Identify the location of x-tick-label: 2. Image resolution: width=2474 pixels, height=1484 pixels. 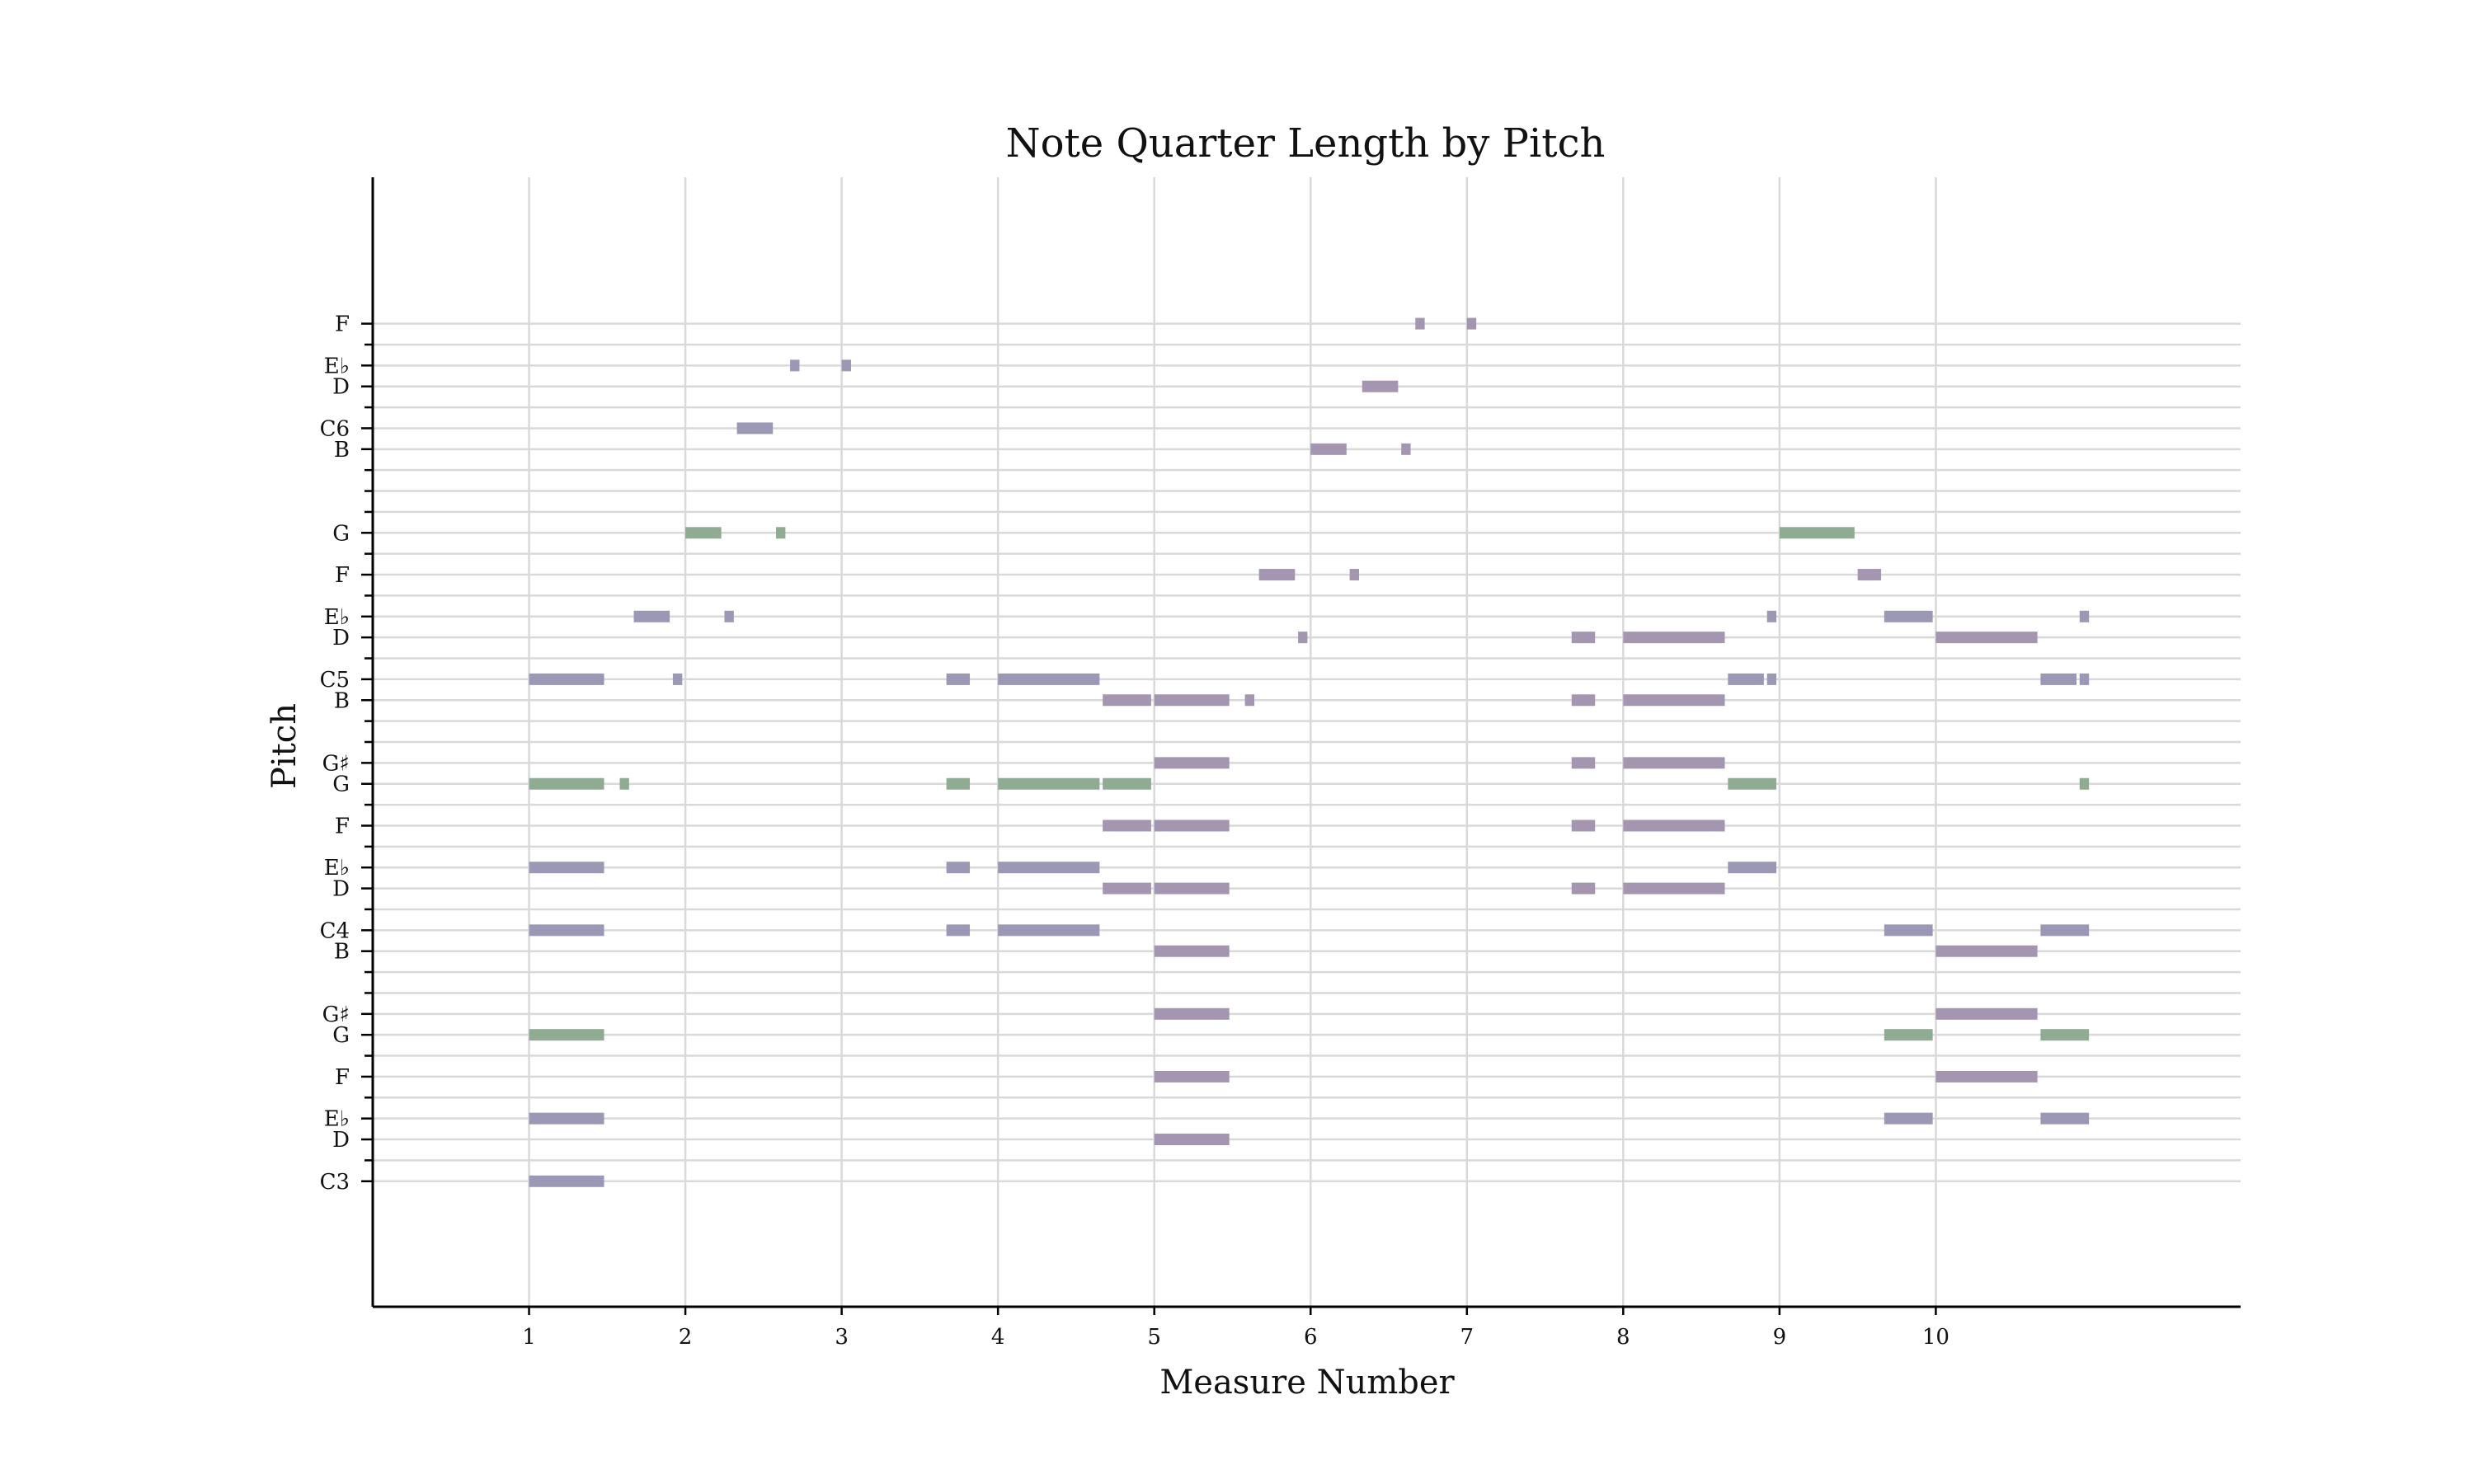
(686, 1337).